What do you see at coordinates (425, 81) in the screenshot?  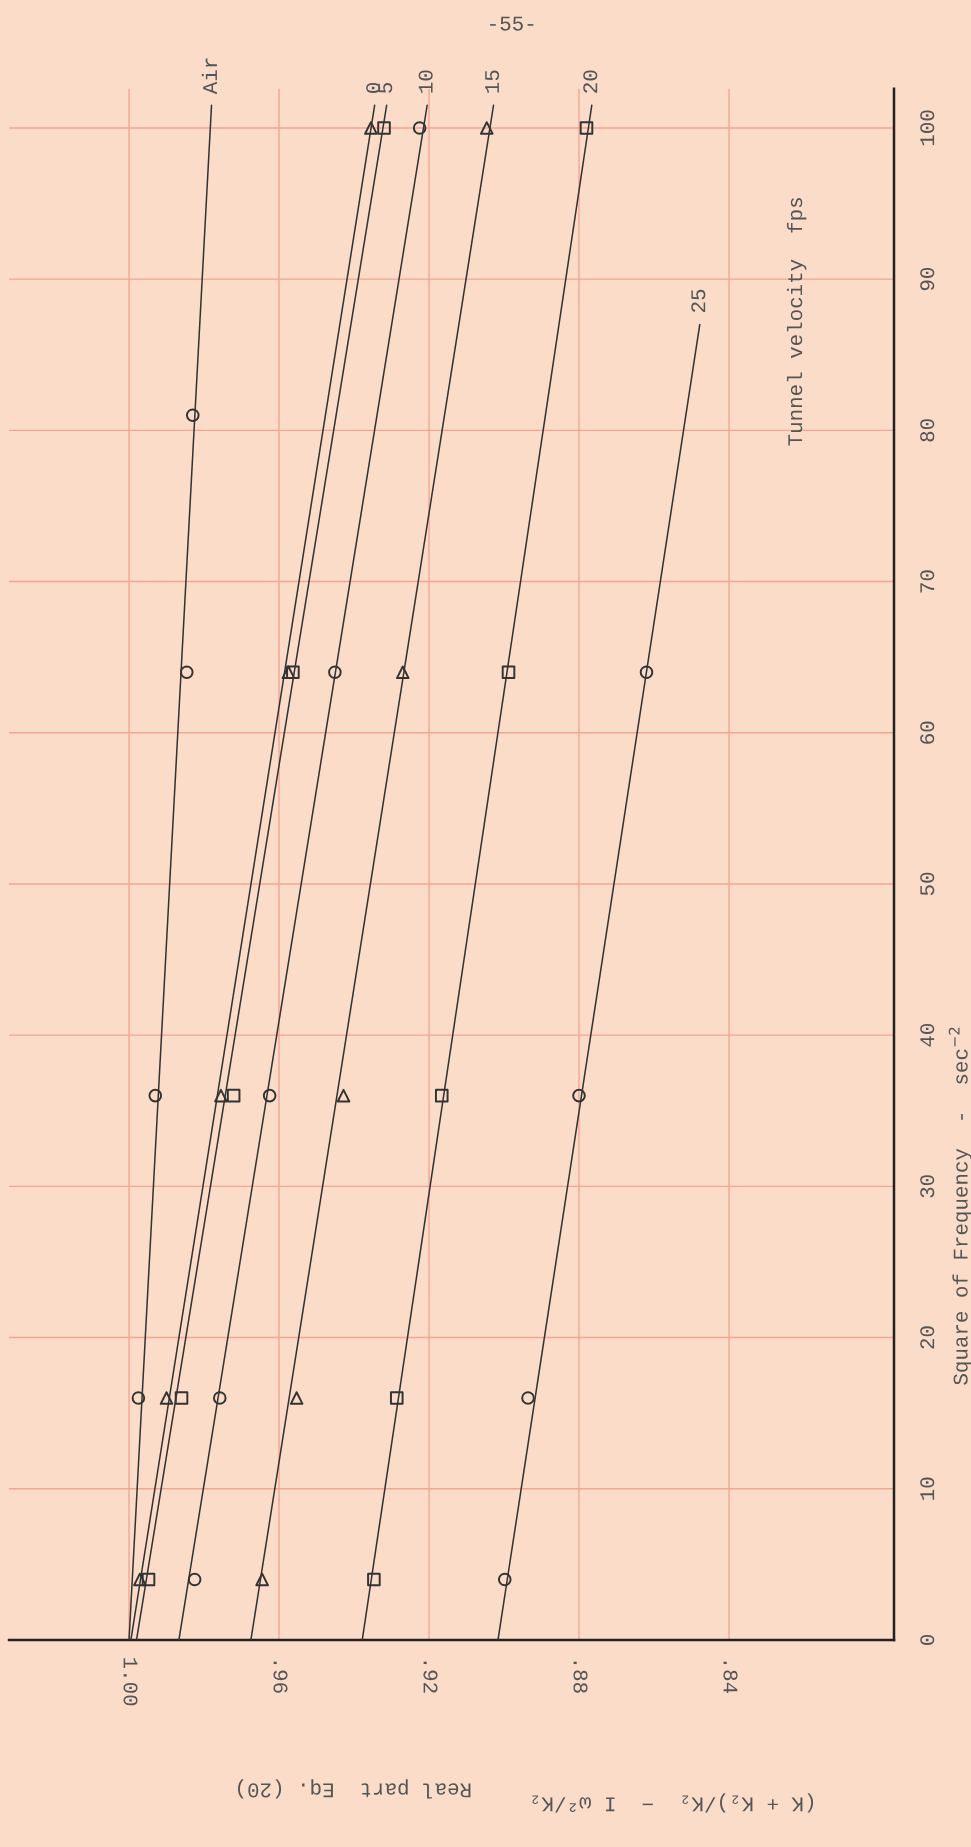 I see `text: 10` at bounding box center [425, 81].